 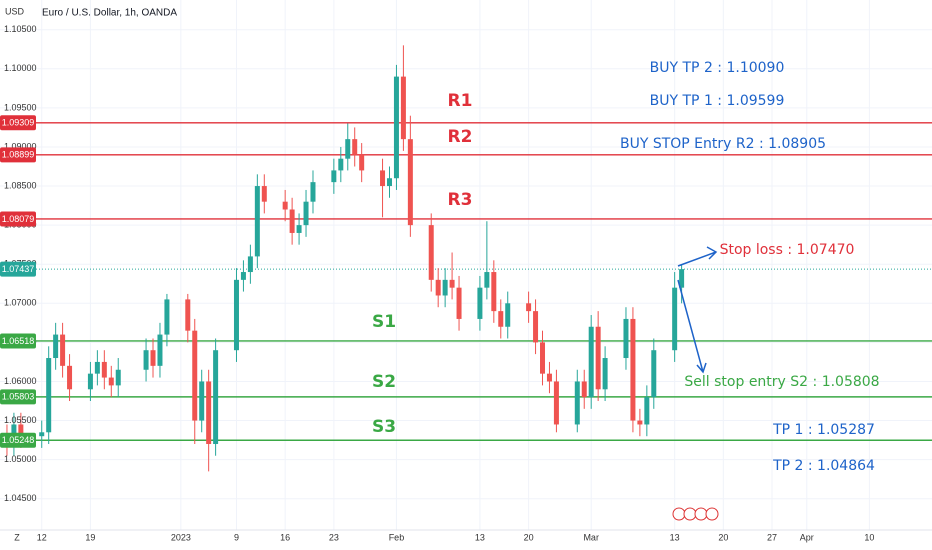 I want to click on x-tick-label: 27, so click(x=772, y=537).